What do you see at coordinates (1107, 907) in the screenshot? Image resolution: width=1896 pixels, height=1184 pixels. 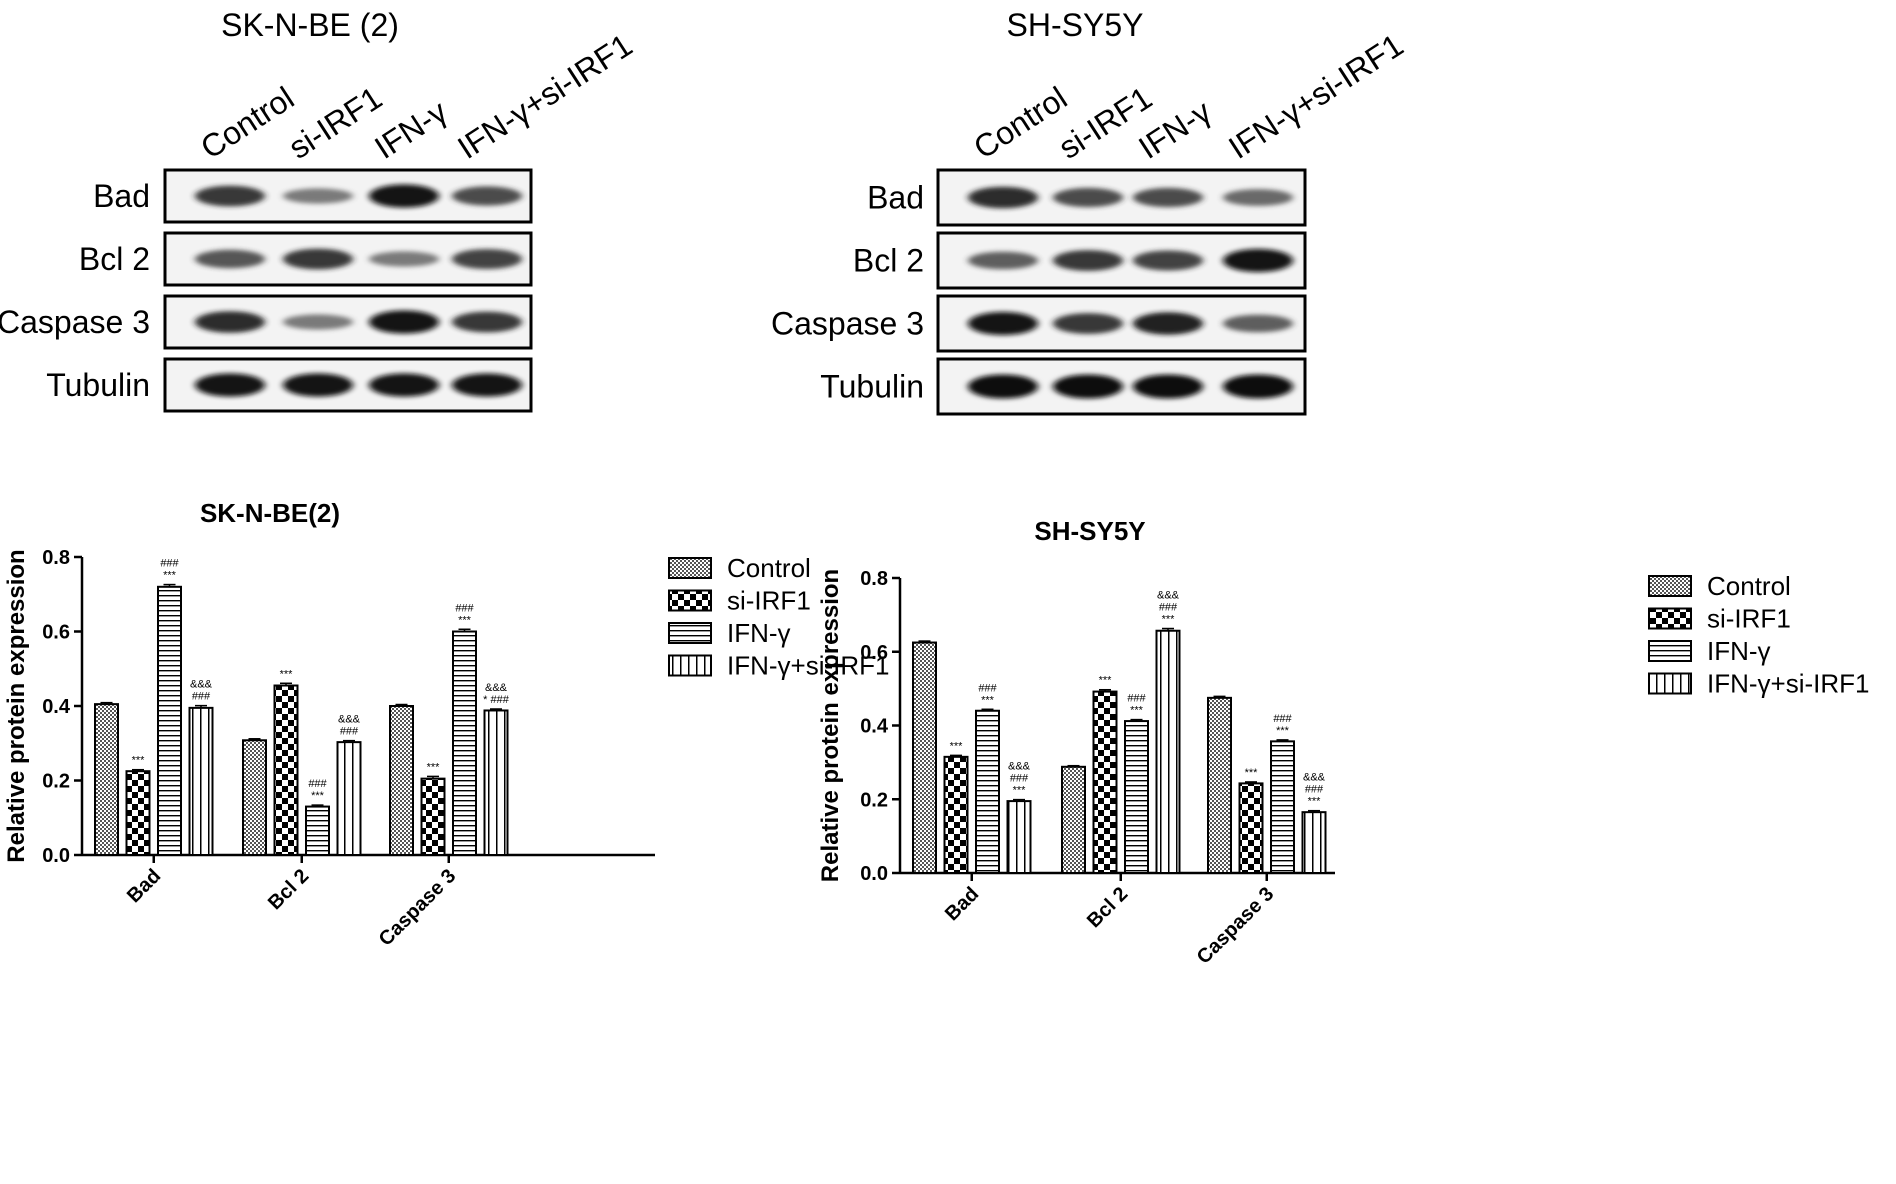 I see `x-category-label: Bcl 2` at bounding box center [1107, 907].